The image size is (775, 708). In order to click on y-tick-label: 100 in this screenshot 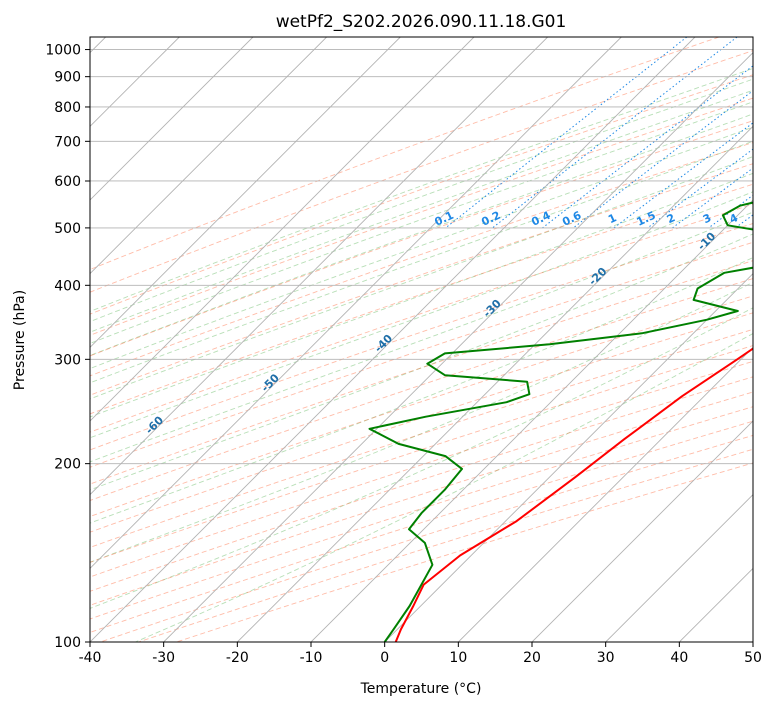, I will do `click(67, 643)`.